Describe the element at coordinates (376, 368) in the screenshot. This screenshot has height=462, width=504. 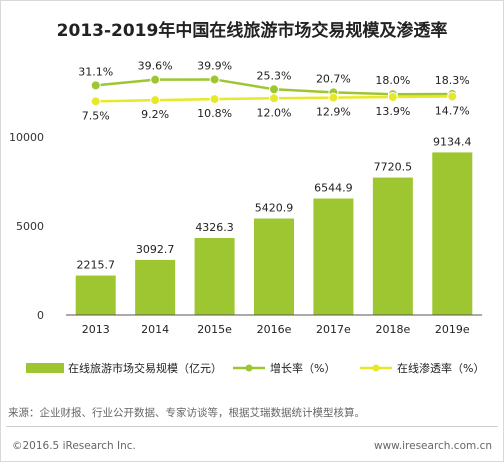
I see `legend-penetration-marker` at that location.